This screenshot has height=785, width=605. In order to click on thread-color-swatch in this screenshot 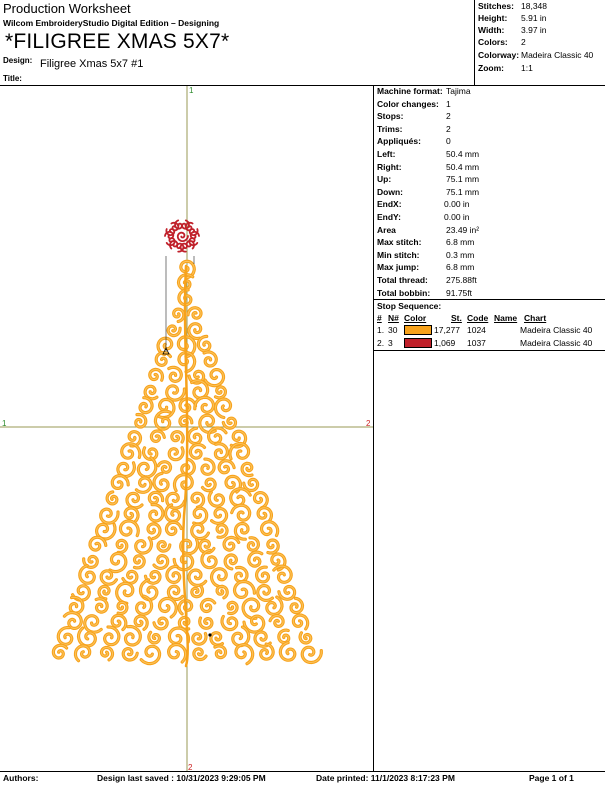, I will do `click(418, 343)`.